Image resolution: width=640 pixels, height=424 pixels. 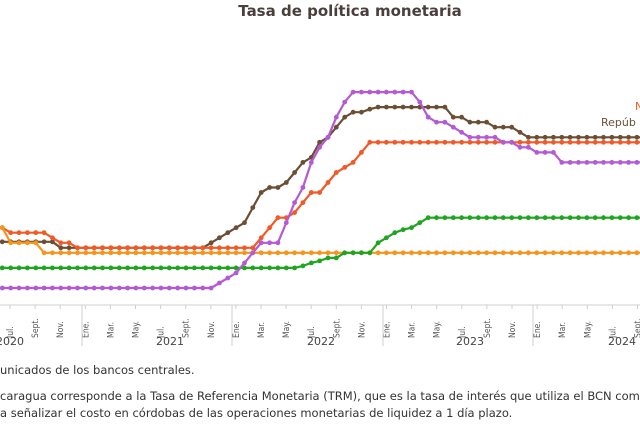 What do you see at coordinates (588, 329) in the screenshot?
I see `x-tick-label: May.` at bounding box center [588, 329].